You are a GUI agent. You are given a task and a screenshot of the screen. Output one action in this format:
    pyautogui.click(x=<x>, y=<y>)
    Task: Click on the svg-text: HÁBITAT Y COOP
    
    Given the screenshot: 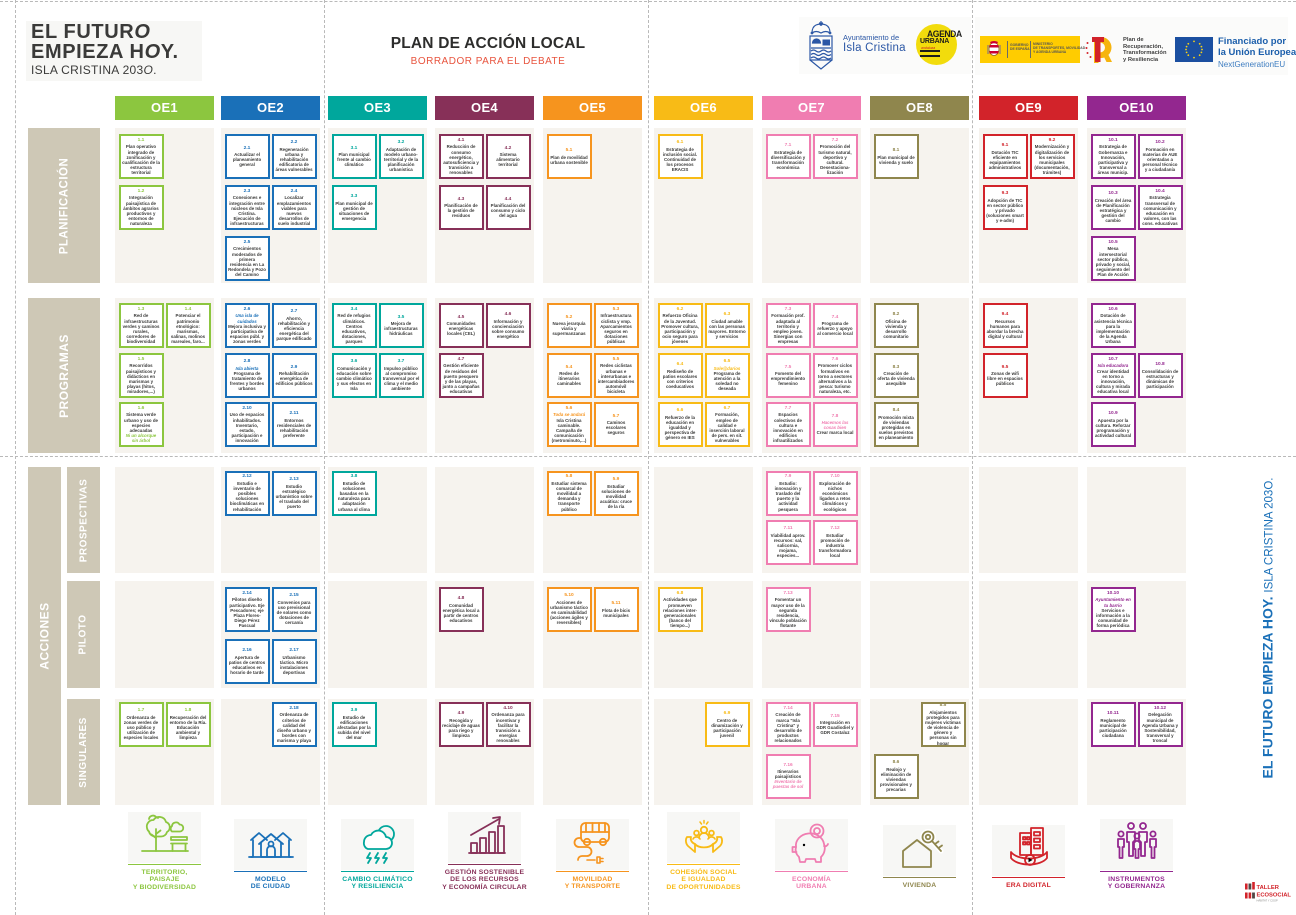 What is the action you would take?
    pyautogui.click(x=1268, y=901)
    